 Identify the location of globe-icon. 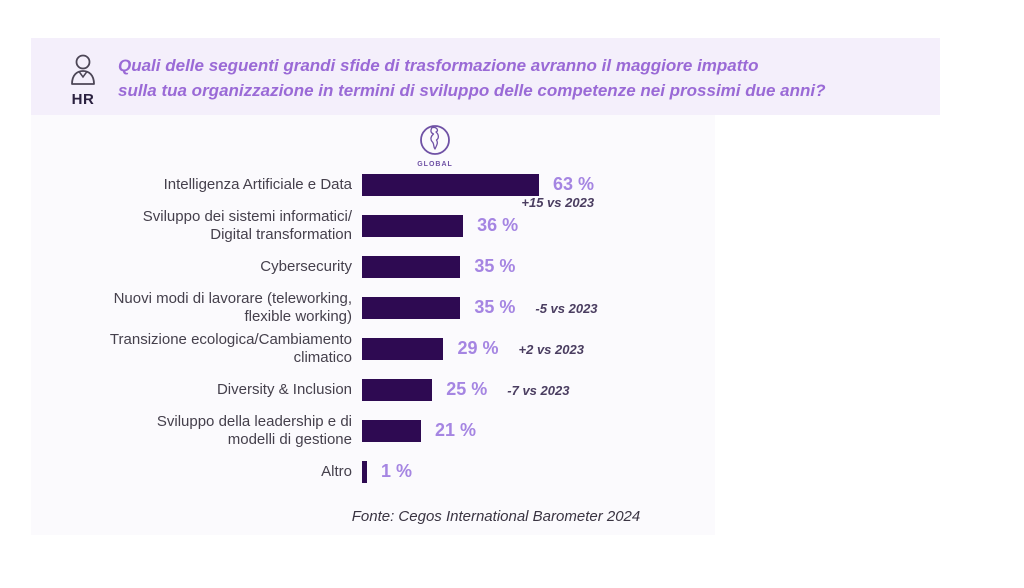
(435, 143).